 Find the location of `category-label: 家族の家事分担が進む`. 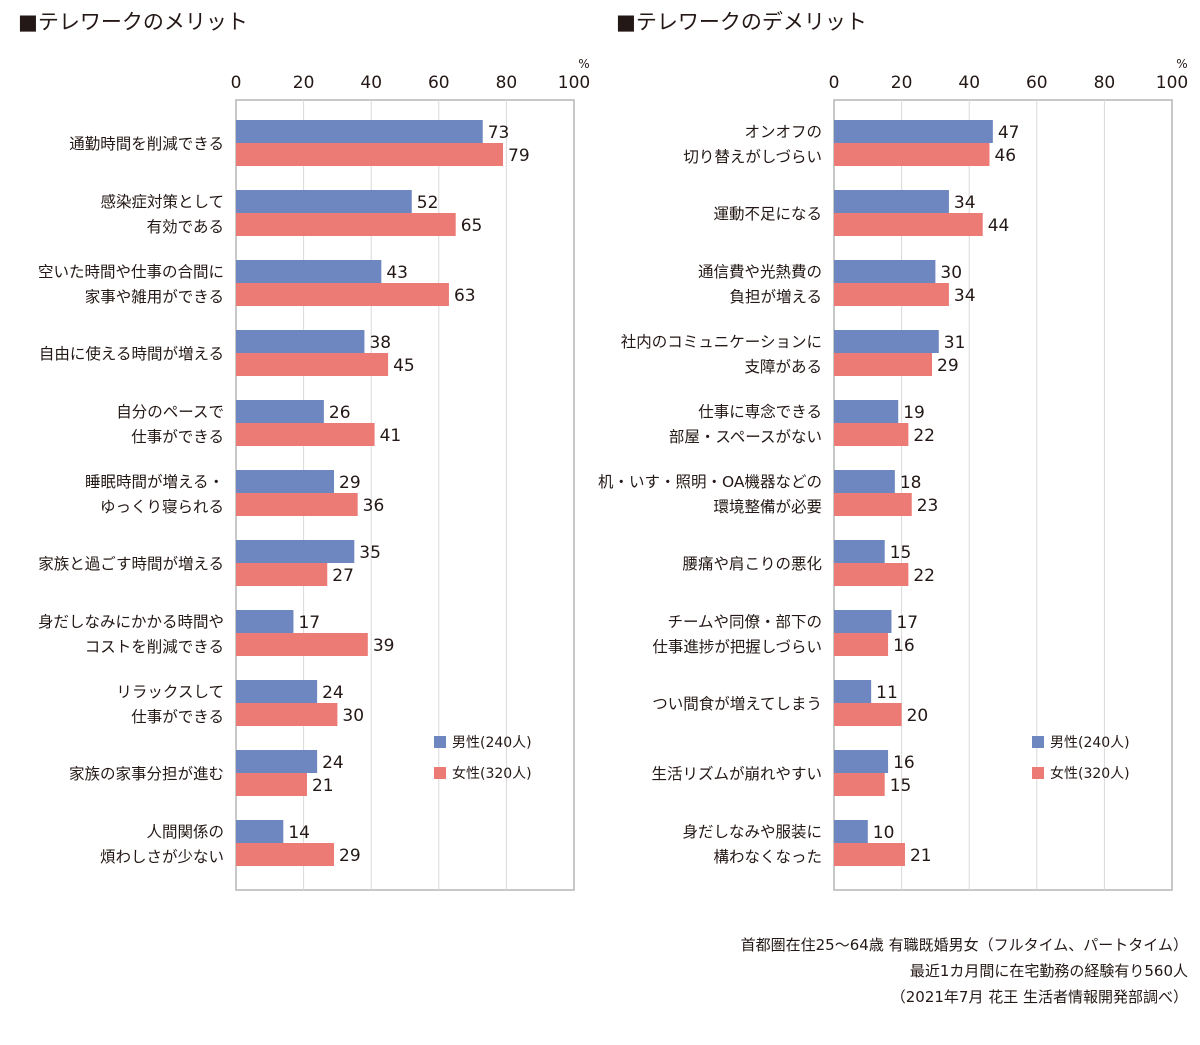

category-label: 家族の家事分担が進む is located at coordinates (146, 774).